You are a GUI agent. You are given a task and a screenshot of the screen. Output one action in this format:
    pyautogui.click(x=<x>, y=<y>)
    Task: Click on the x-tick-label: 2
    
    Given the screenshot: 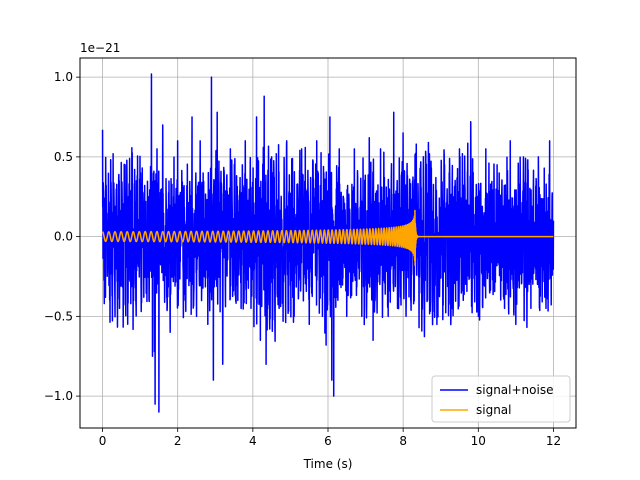 What is the action you would take?
    pyautogui.click(x=178, y=441)
    